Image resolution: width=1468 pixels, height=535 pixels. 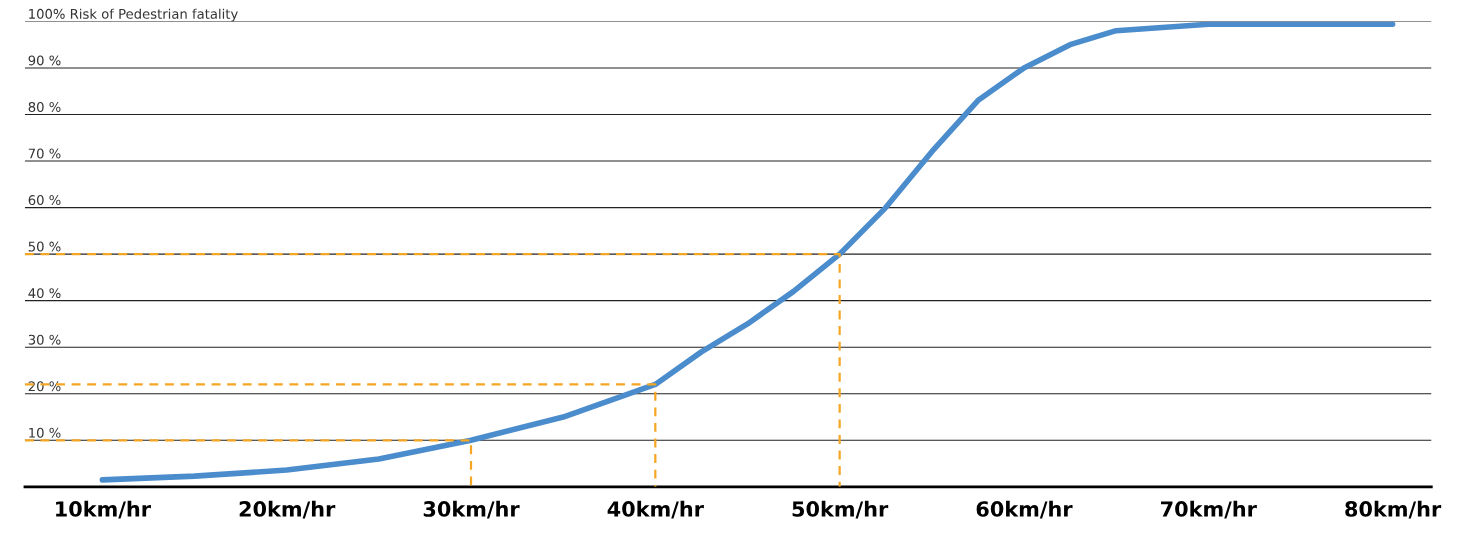 What do you see at coordinates (103, 509) in the screenshot?
I see `x-tick-label: 10km/hr` at bounding box center [103, 509].